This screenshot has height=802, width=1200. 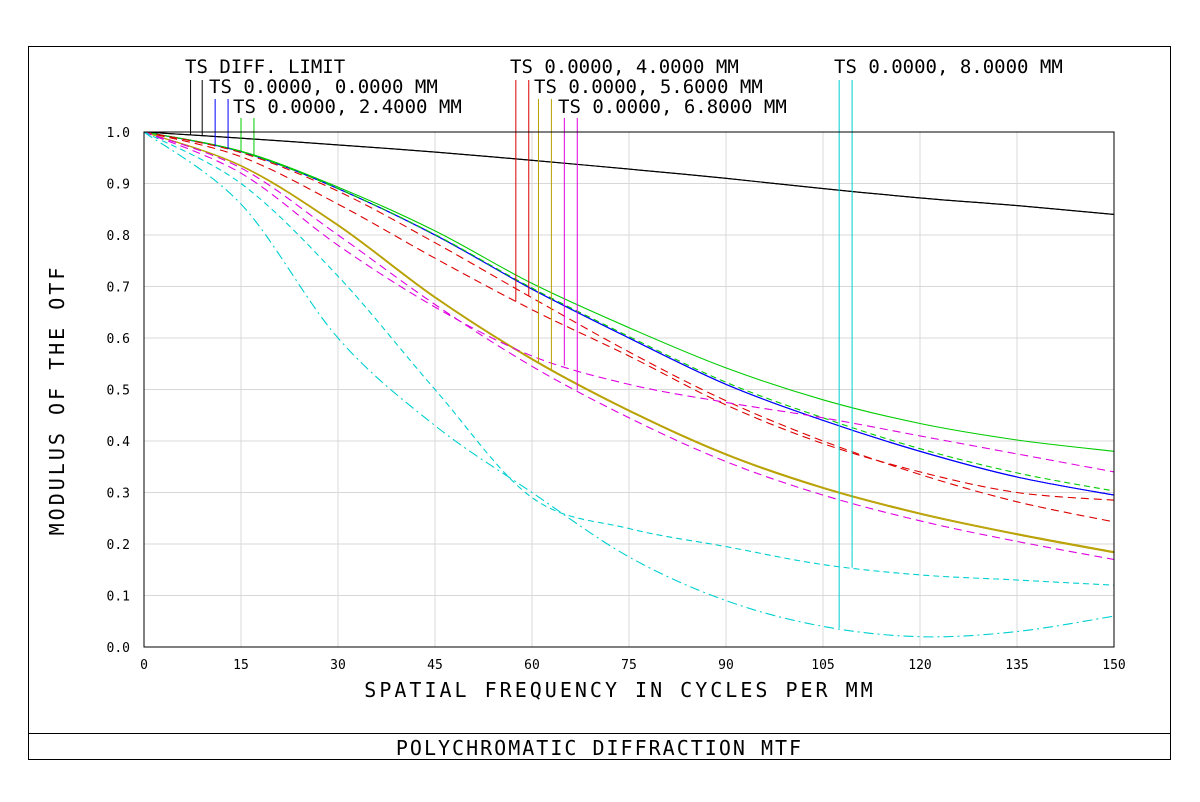 I want to click on x-tick-label: 15, so click(x=241, y=665).